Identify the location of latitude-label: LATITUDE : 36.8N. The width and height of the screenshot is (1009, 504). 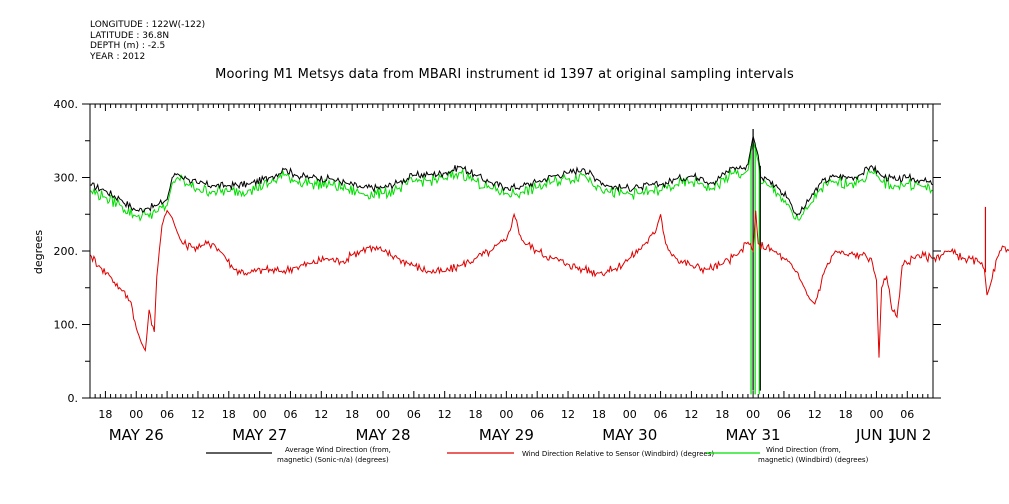
(130, 35).